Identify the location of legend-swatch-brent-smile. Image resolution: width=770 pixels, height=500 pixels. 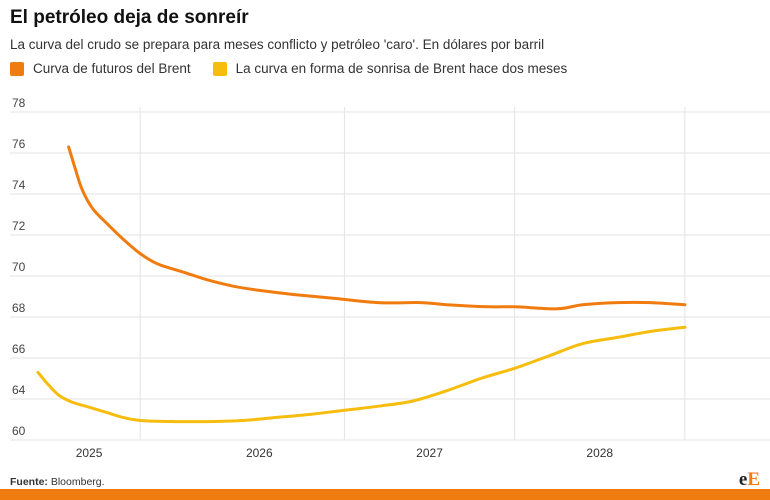
(219, 68).